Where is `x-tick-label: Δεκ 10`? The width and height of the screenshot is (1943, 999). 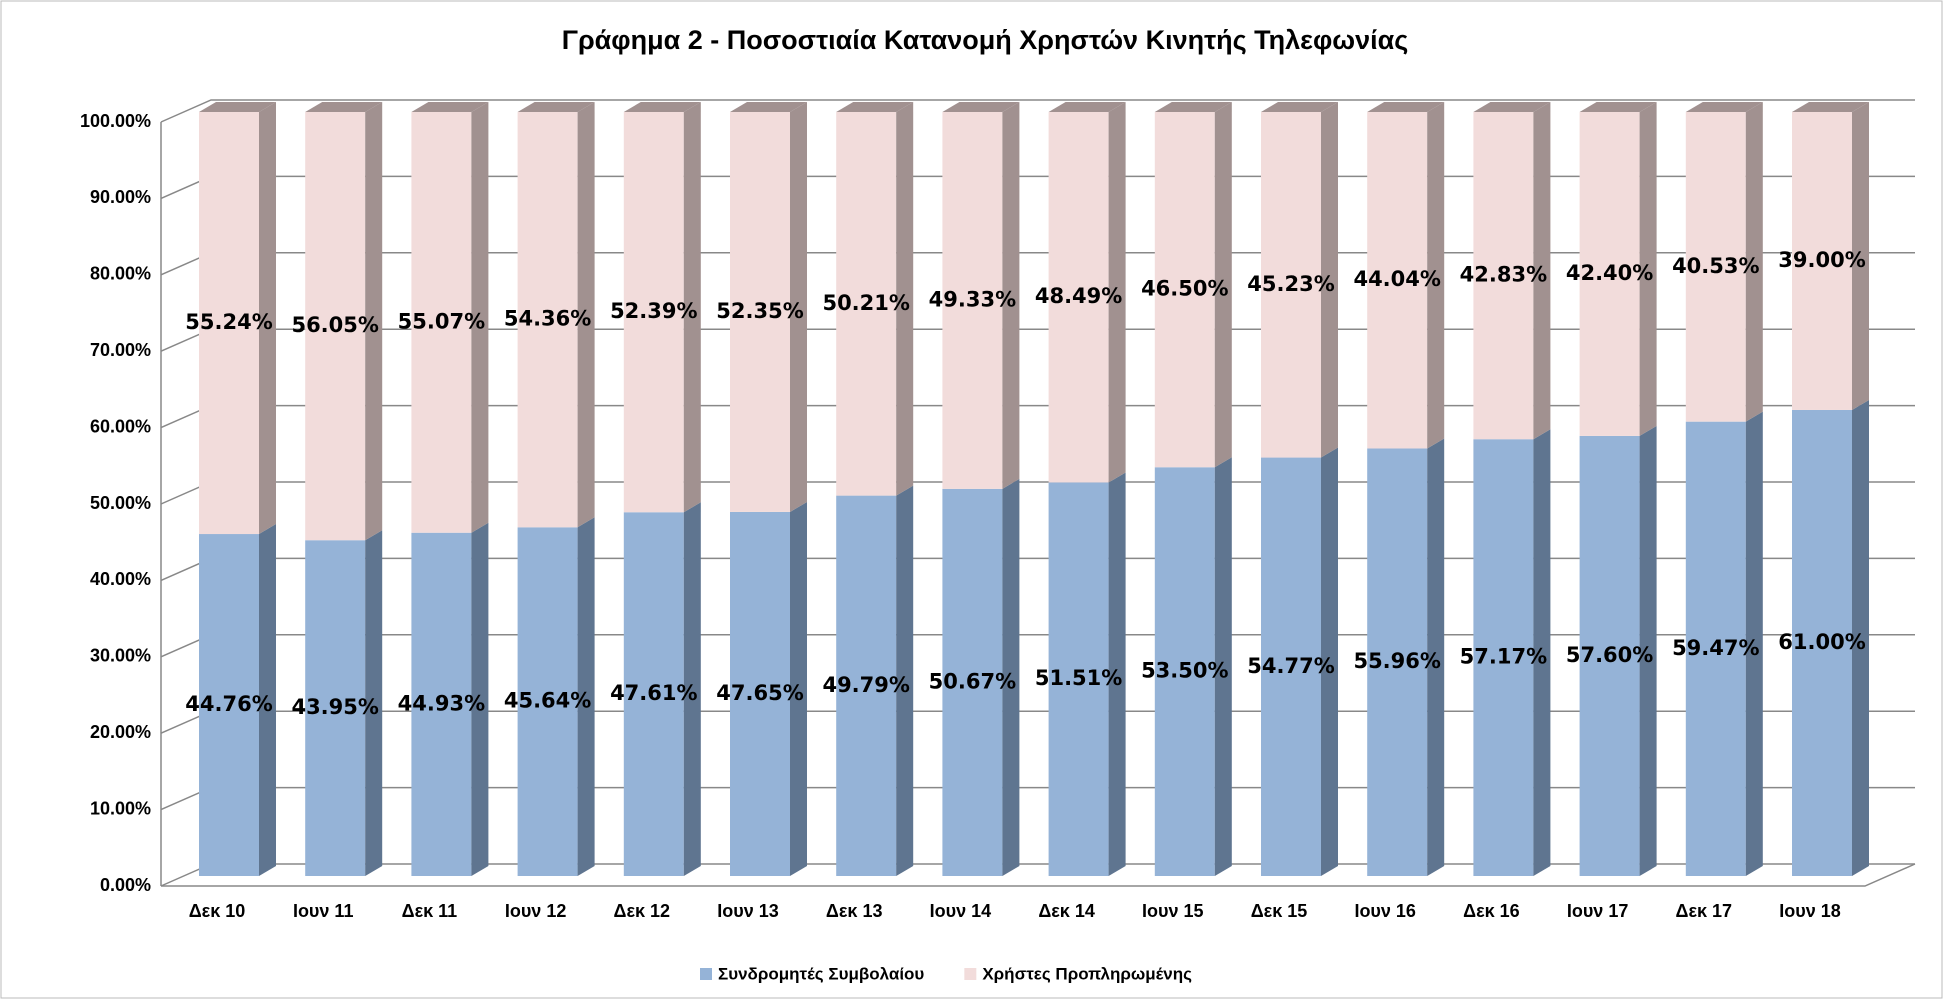
x-tick-label: Δεκ 10 is located at coordinates (217, 911).